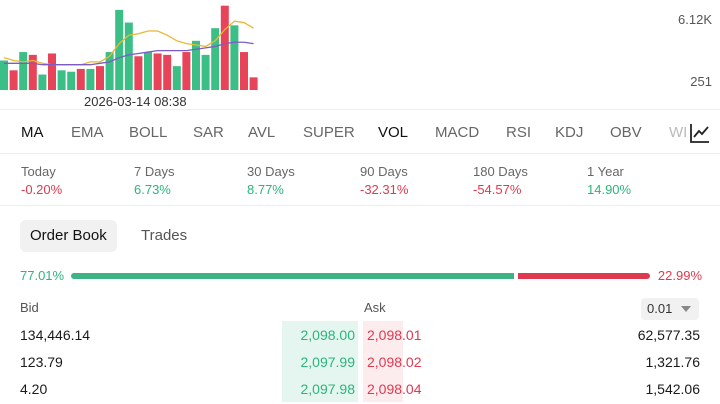  I want to click on crosshair-timestamp: 2026-03-14 08:38, so click(135, 101).